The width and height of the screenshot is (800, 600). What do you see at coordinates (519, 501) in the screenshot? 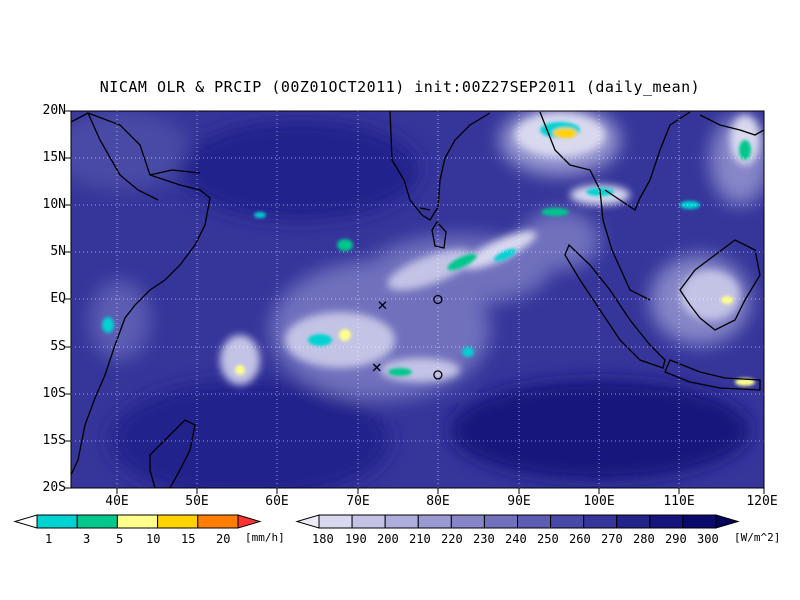
I see `lon-label: 90E` at bounding box center [519, 501].